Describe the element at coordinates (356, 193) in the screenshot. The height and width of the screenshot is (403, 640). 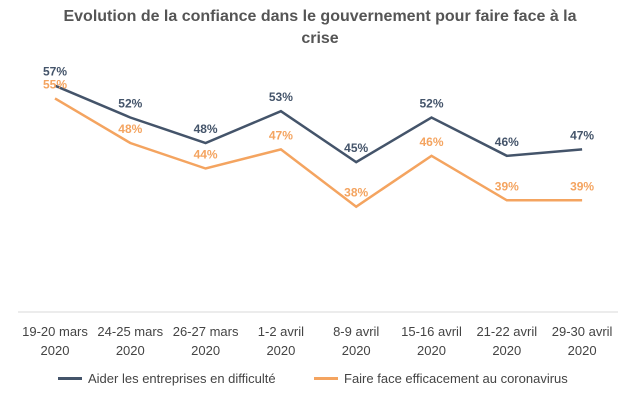
I see `data-label: 38%` at that location.